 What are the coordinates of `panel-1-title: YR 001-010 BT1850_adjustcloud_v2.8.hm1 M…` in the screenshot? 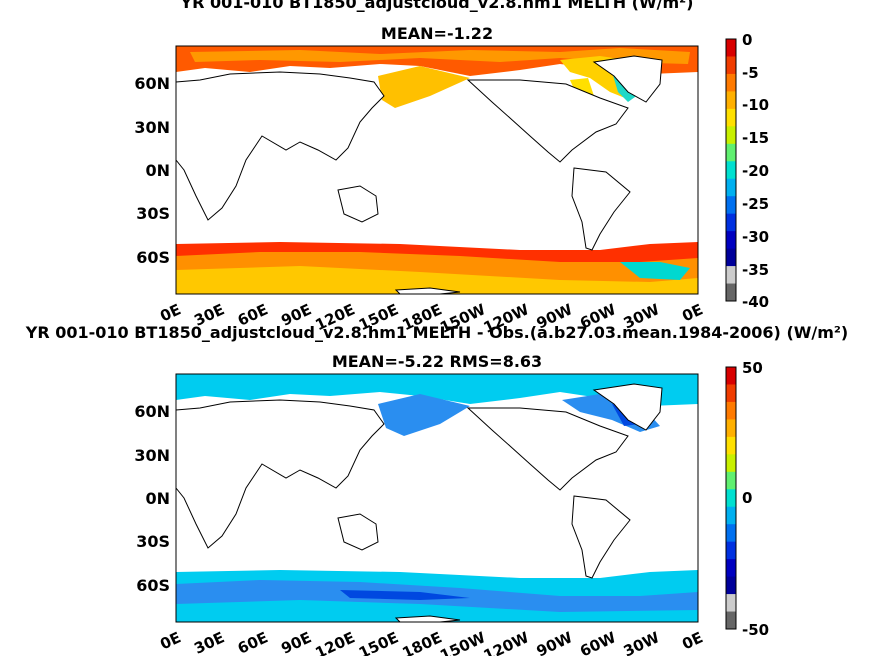 It's located at (437, 6).